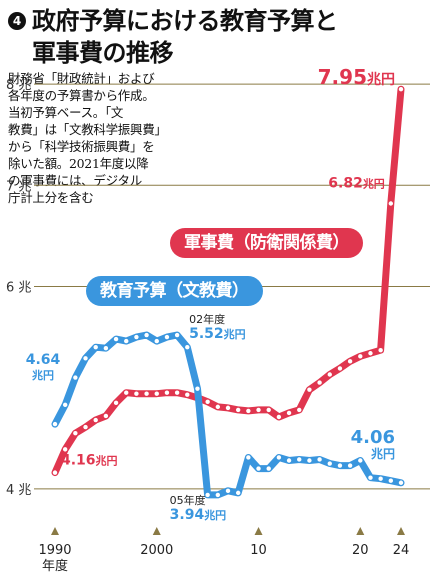  I want to click on annotation-label: 5.52兆円, so click(217, 334).